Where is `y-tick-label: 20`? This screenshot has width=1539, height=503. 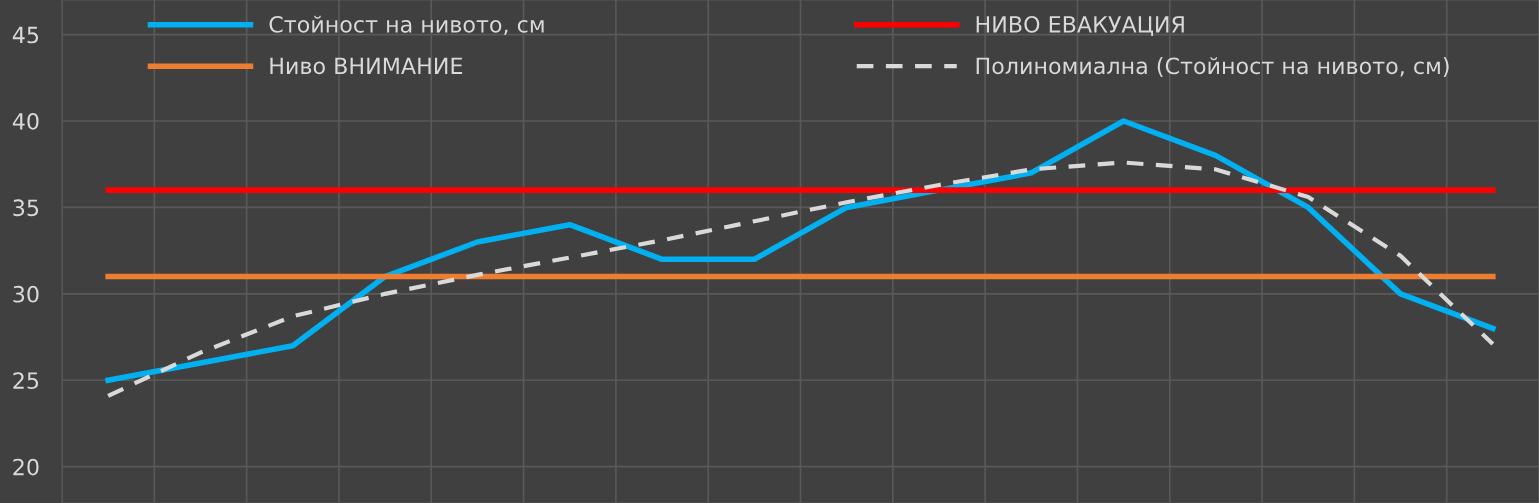 y-tick-label: 20 is located at coordinates (26, 467).